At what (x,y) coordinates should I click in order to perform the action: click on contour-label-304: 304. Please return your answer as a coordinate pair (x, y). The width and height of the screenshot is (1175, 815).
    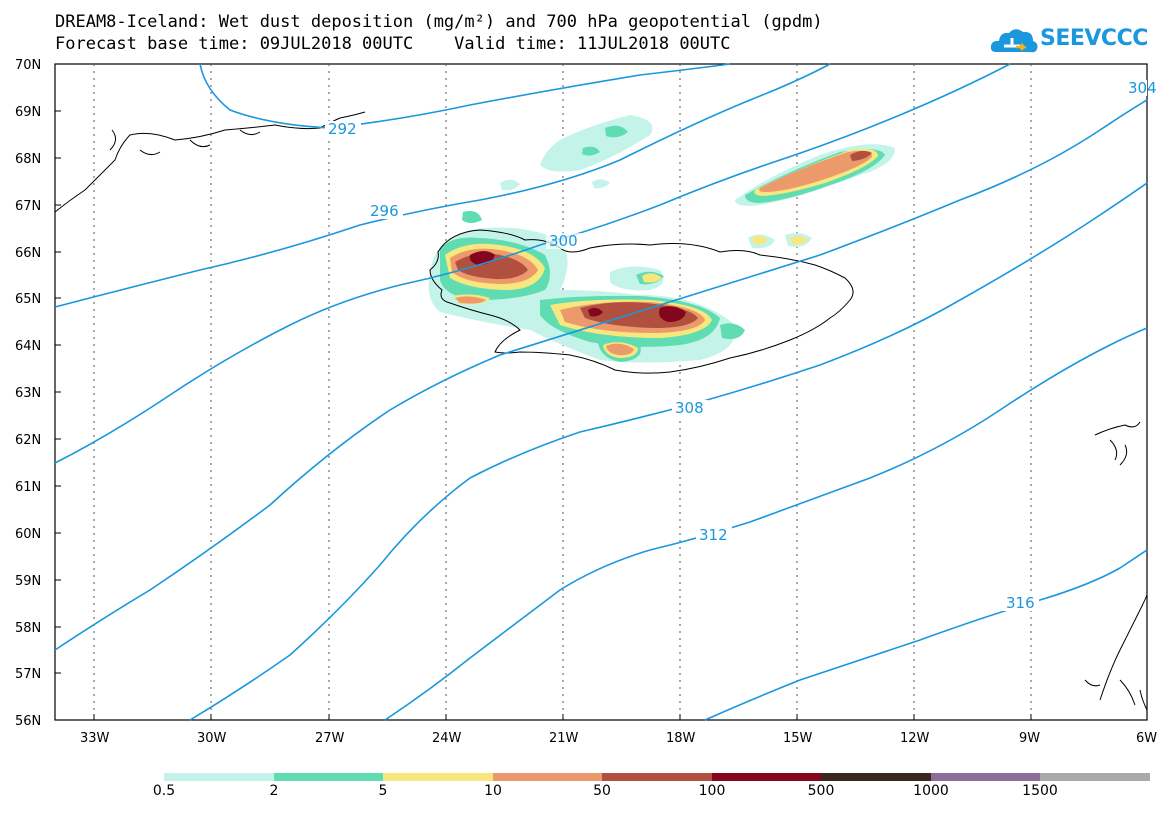
    Looking at the image, I should click on (1142, 88).